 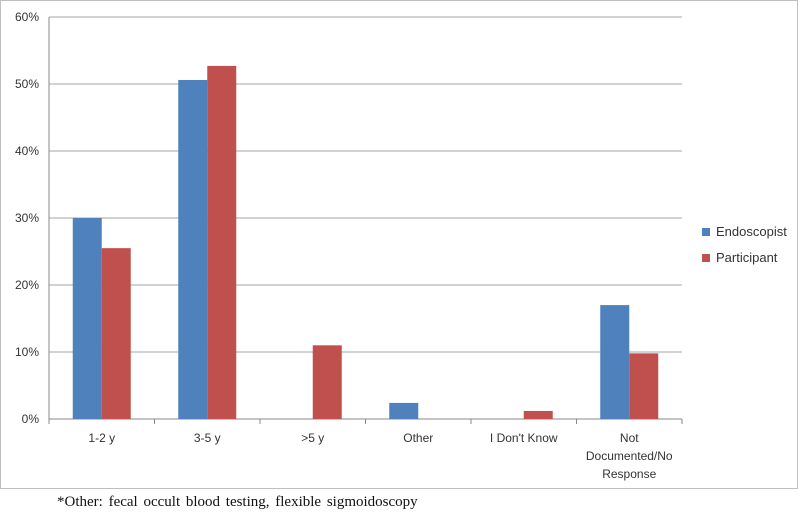 What do you see at coordinates (706, 232) in the screenshot?
I see `legend-swatch-endoscopist` at bounding box center [706, 232].